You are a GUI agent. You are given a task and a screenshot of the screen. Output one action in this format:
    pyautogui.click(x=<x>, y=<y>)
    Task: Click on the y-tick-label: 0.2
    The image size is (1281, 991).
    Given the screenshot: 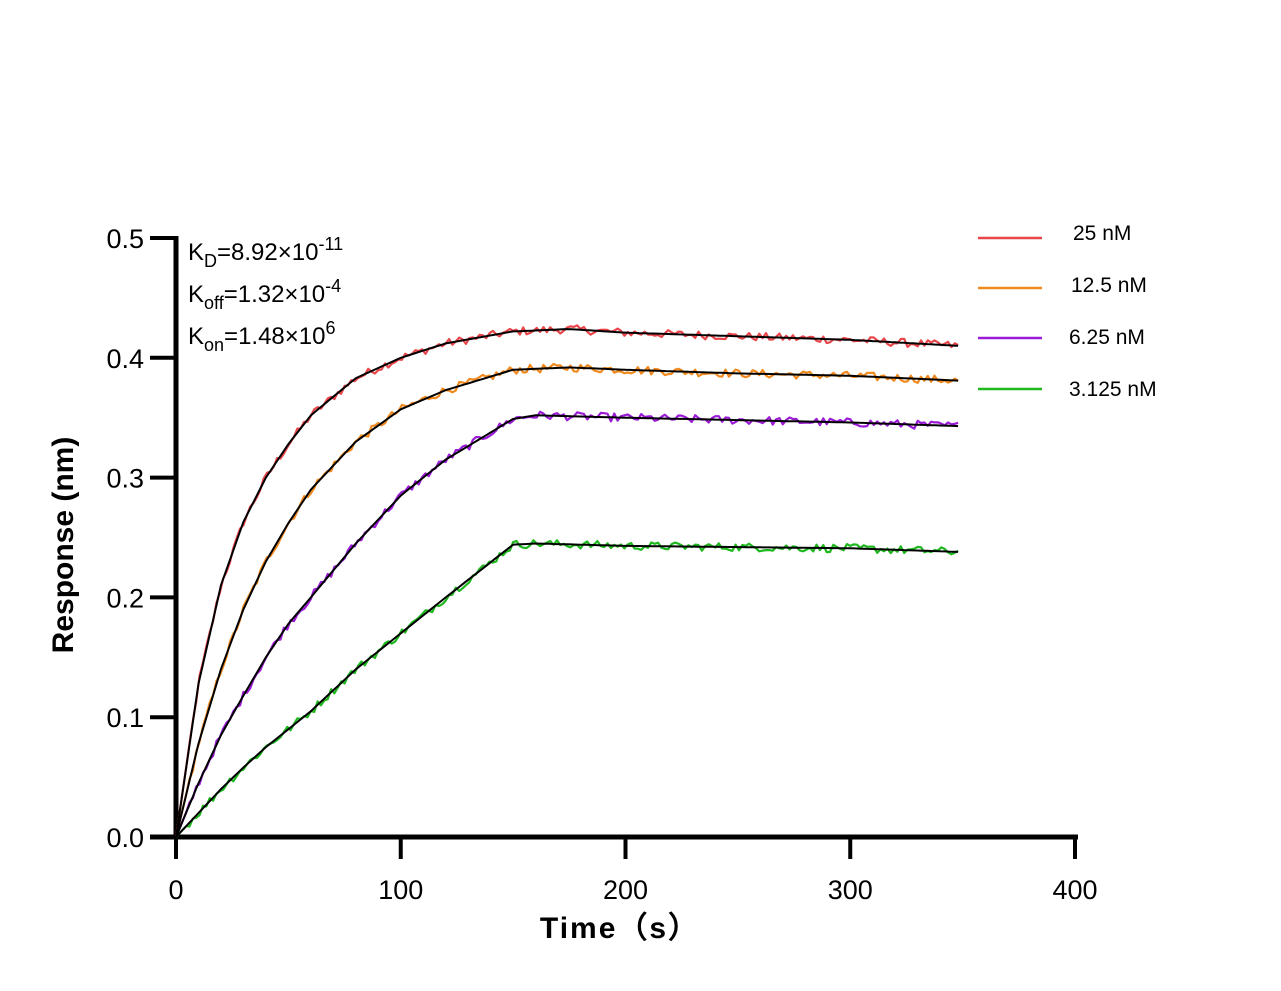 What is the action you would take?
    pyautogui.click(x=125, y=598)
    